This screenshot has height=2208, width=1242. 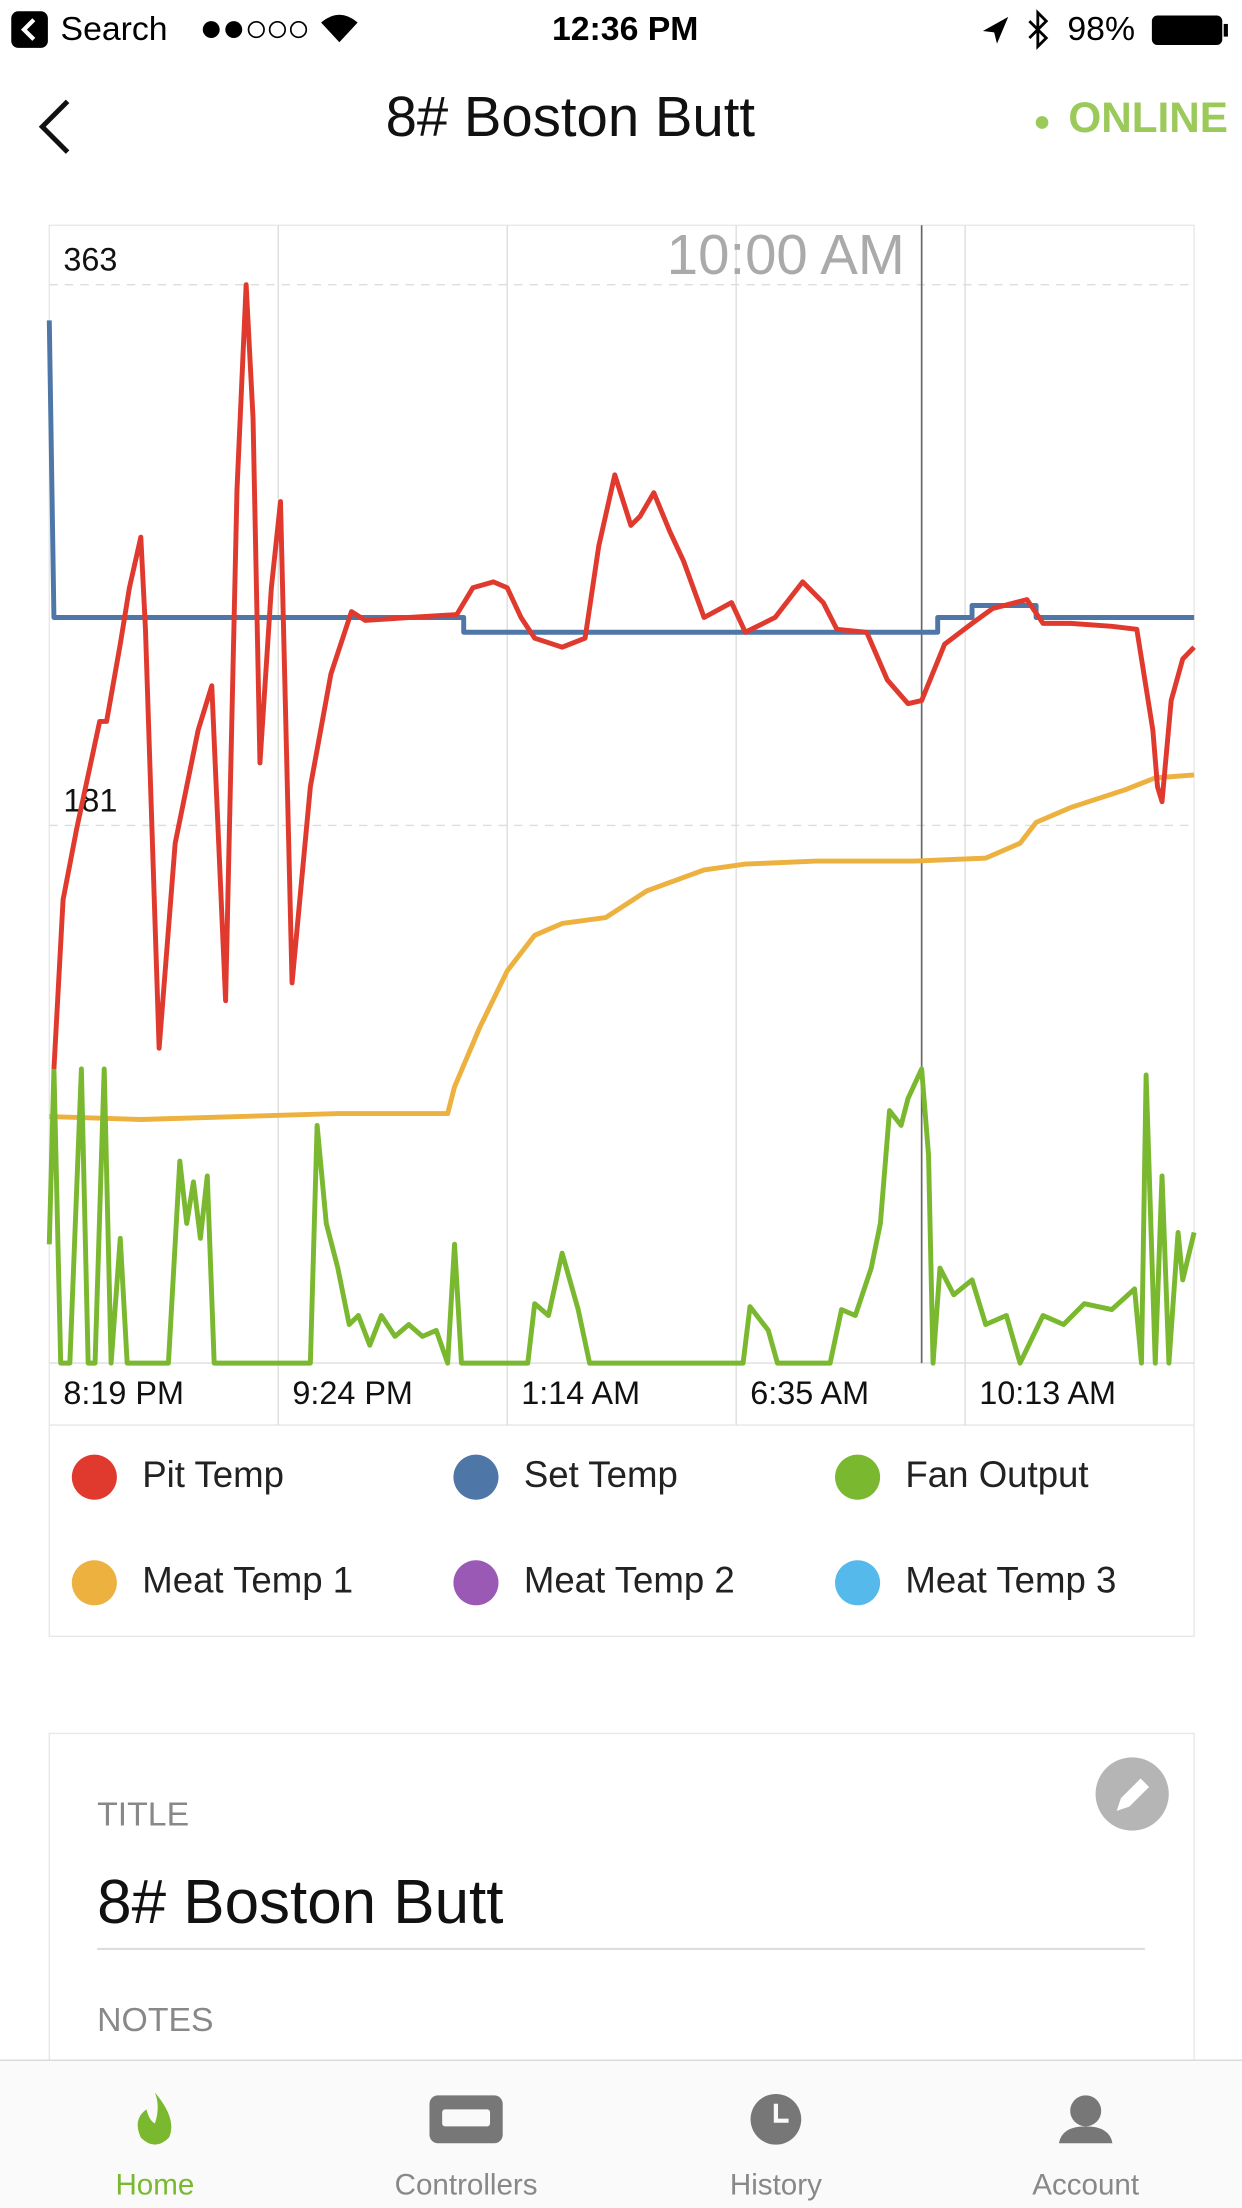 What do you see at coordinates (54, 126) in the screenshot?
I see `back-button` at bounding box center [54, 126].